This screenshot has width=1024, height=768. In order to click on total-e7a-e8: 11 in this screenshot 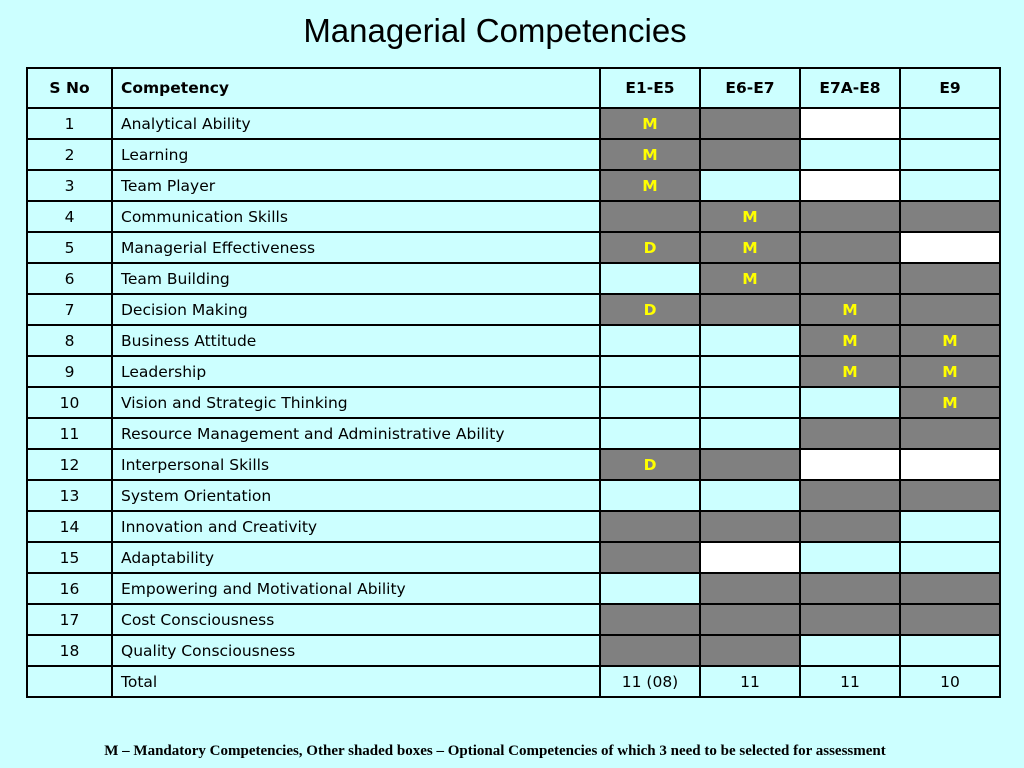, I will do `click(850, 681)`.